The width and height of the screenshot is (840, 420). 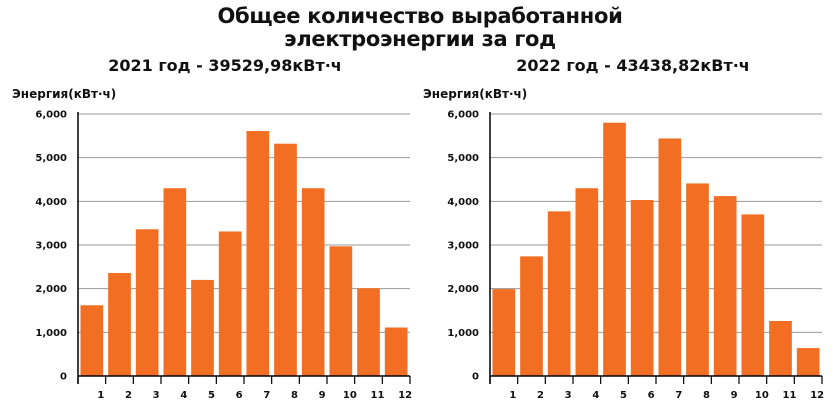 I want to click on y-tick-label-2021: 5,000, so click(x=51, y=158).